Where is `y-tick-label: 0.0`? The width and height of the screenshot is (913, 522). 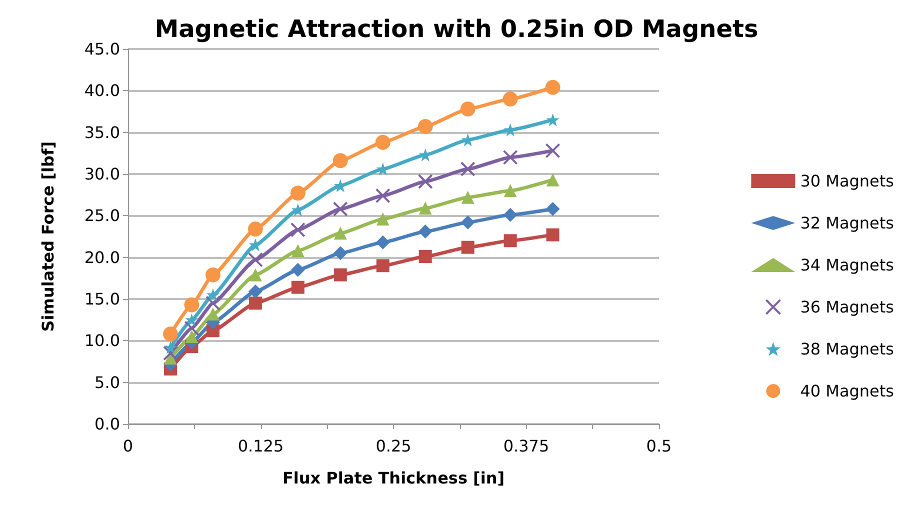
y-tick-label: 0.0 is located at coordinates (107, 424).